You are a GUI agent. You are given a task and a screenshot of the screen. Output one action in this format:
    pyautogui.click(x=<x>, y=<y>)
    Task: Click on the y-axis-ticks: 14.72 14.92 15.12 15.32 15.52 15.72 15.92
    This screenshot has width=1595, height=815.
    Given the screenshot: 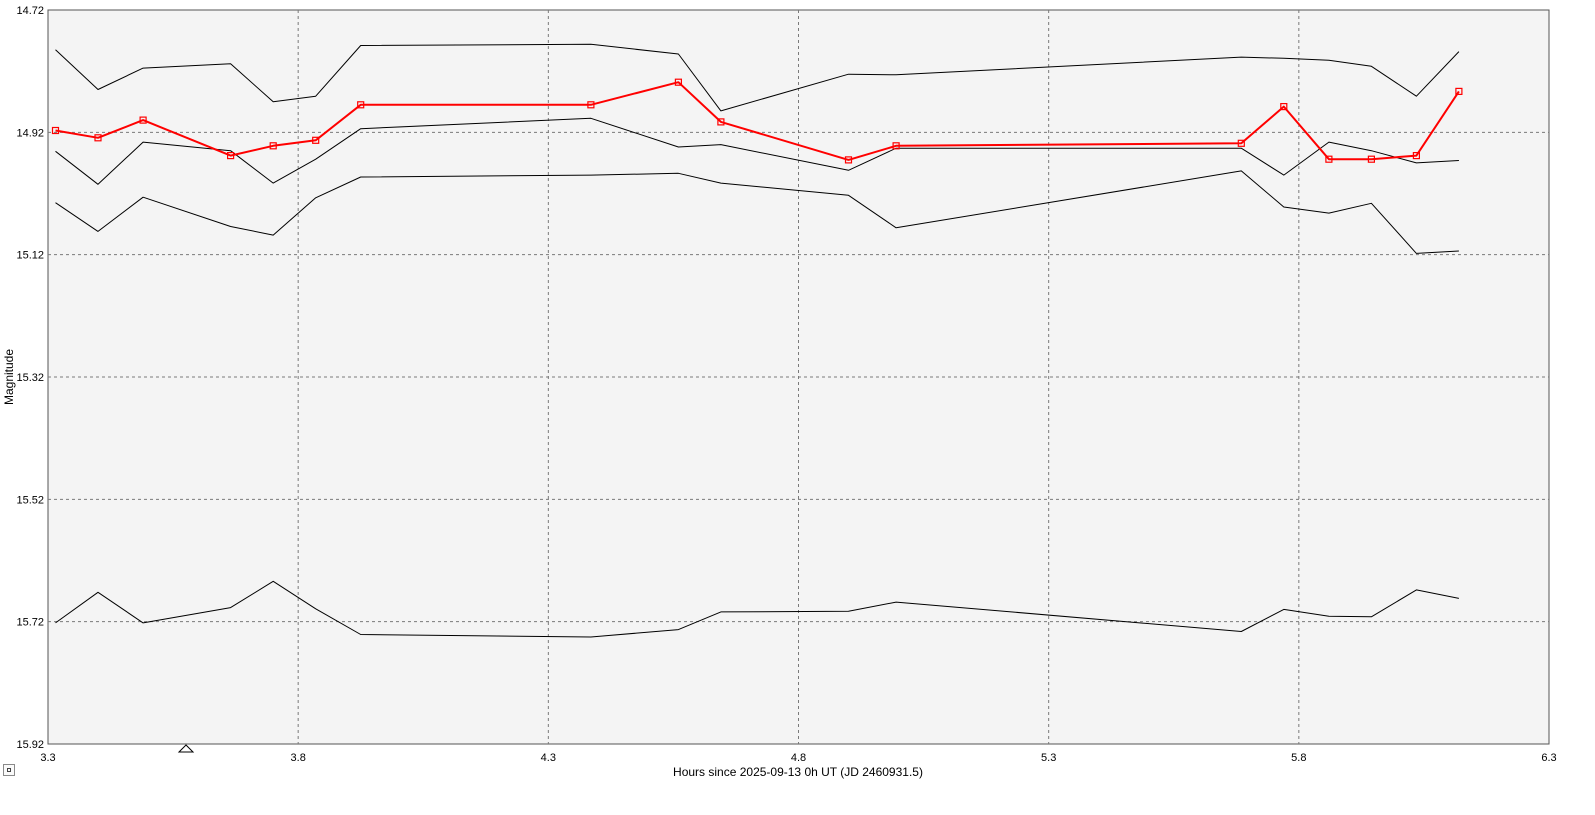 What is the action you would take?
    pyautogui.click(x=30, y=378)
    